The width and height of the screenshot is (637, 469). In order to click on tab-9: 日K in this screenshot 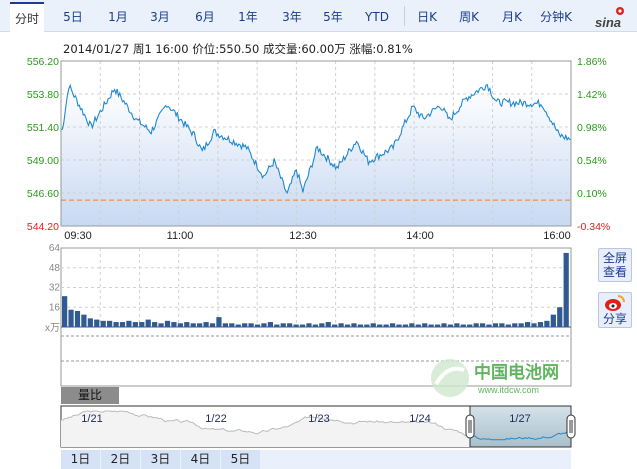, I will do `click(427, 17)`.